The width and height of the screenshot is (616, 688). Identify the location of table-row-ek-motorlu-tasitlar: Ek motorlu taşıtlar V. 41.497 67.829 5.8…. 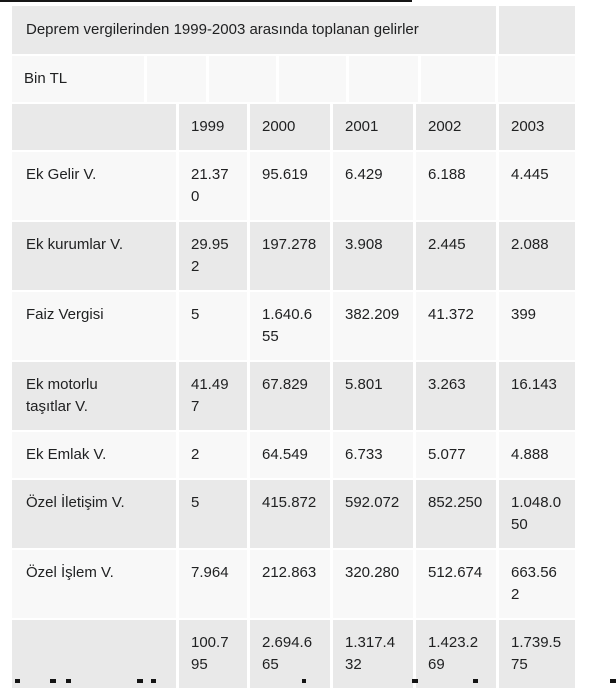
(293, 396).